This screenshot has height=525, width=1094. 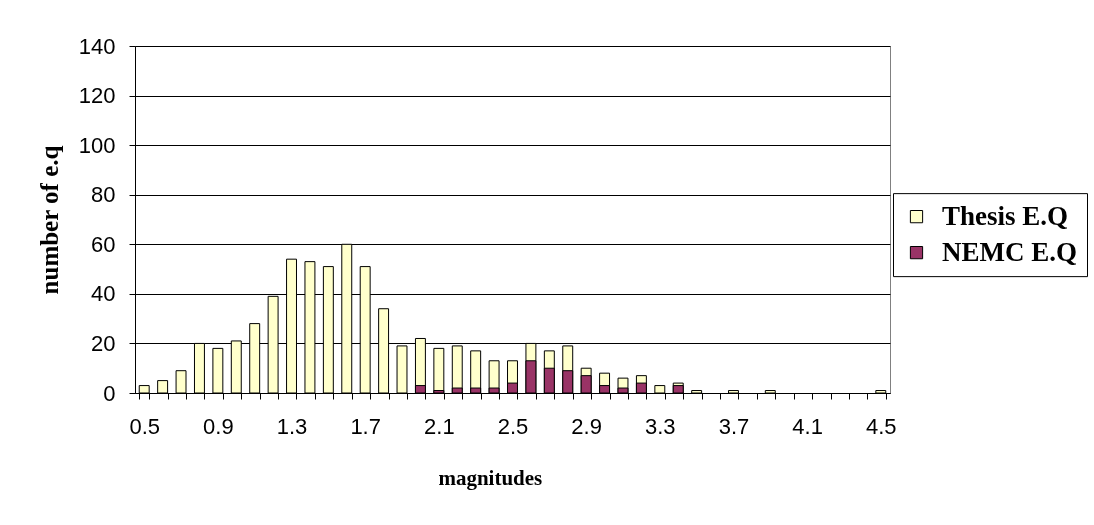 What do you see at coordinates (97, 145) in the screenshot?
I see `y-tick-label: 100` at bounding box center [97, 145].